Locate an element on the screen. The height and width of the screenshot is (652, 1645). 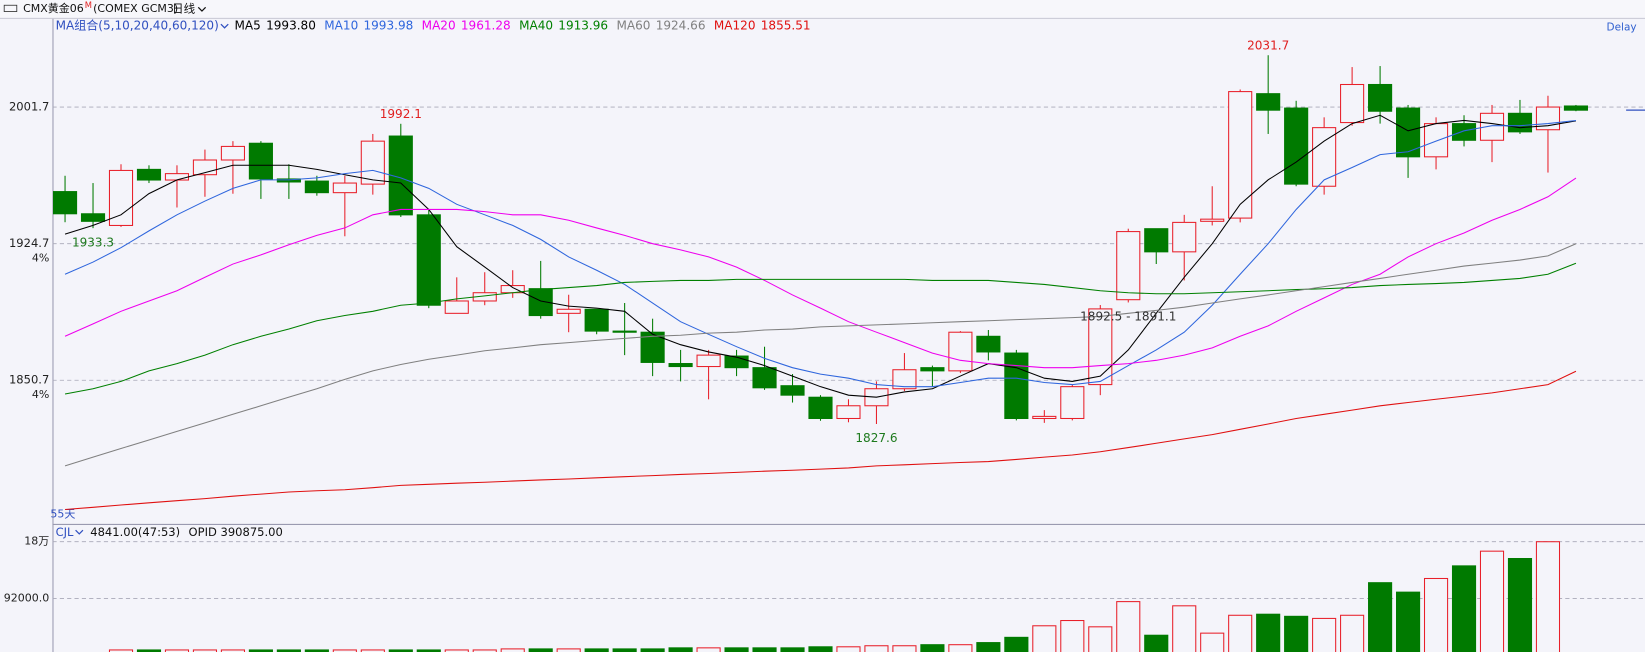
y-tick-label: 1850.7 is located at coordinates (29, 380).